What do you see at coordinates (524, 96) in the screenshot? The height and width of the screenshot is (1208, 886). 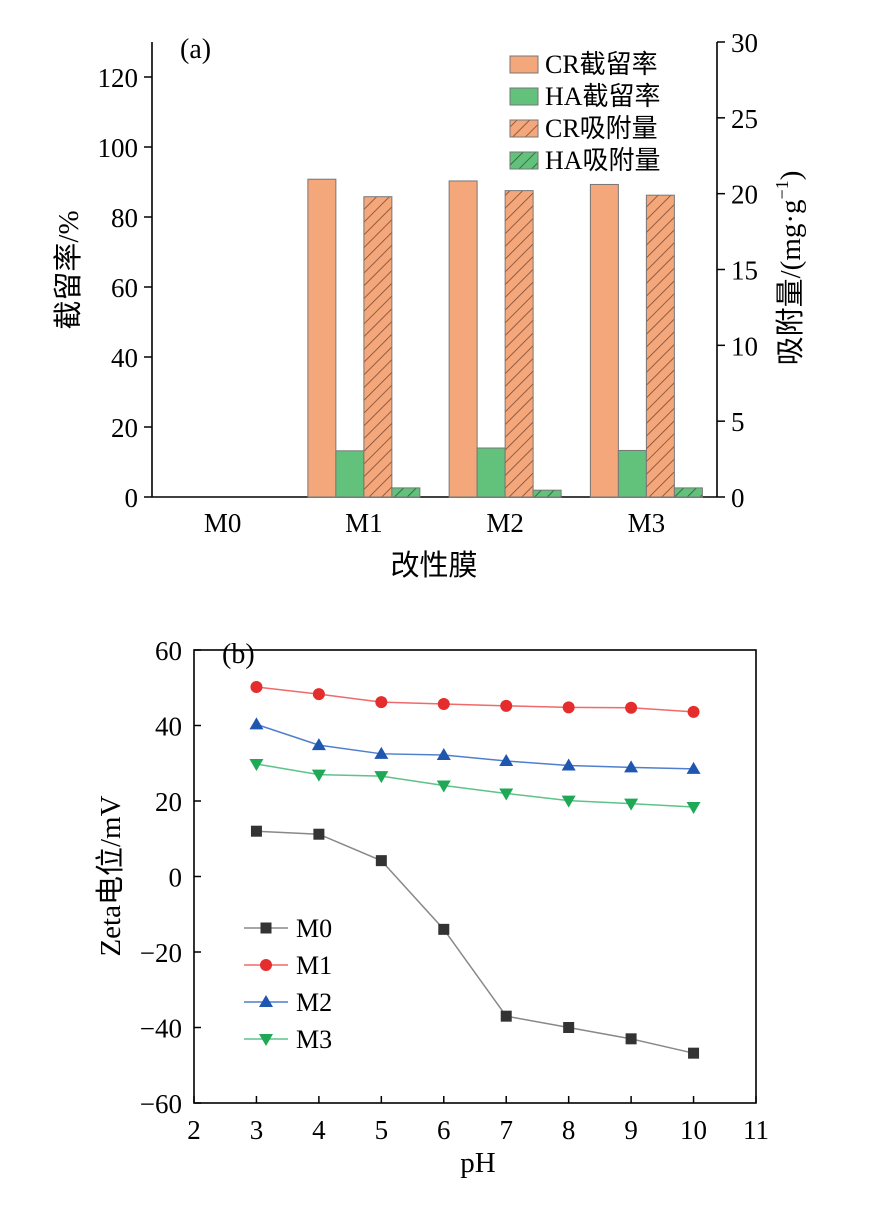 I see `legend-swatch-ha-retention` at bounding box center [524, 96].